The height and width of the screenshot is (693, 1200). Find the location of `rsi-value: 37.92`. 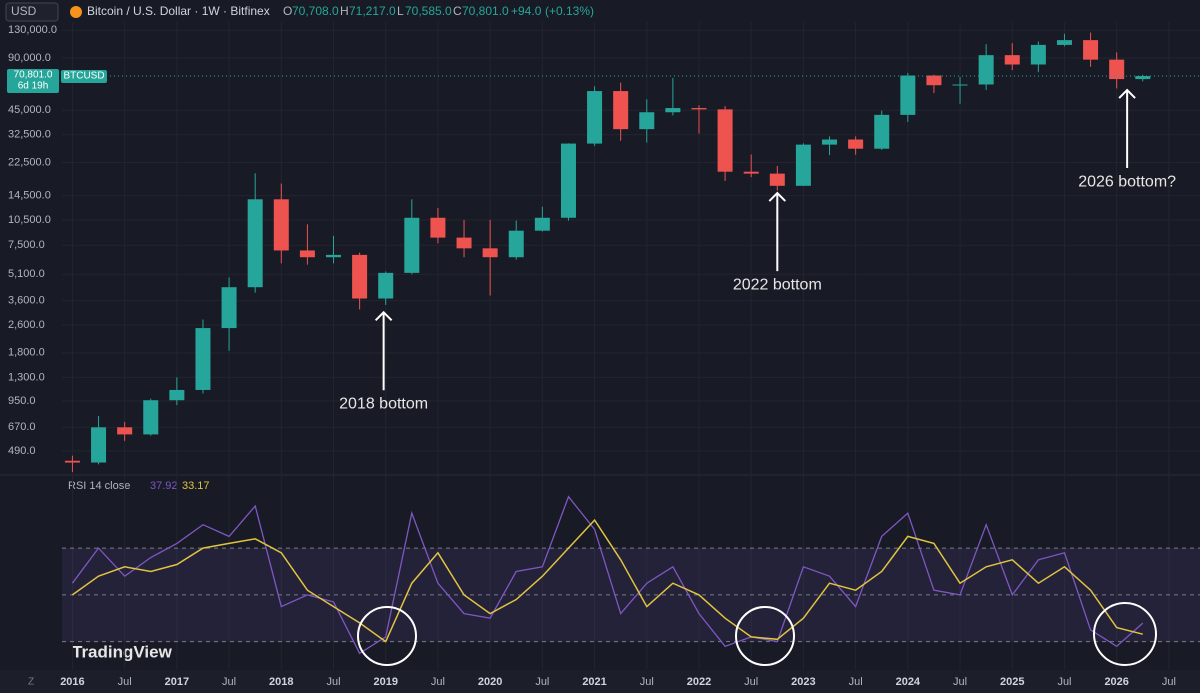

rsi-value: 37.92 is located at coordinates (164, 486).